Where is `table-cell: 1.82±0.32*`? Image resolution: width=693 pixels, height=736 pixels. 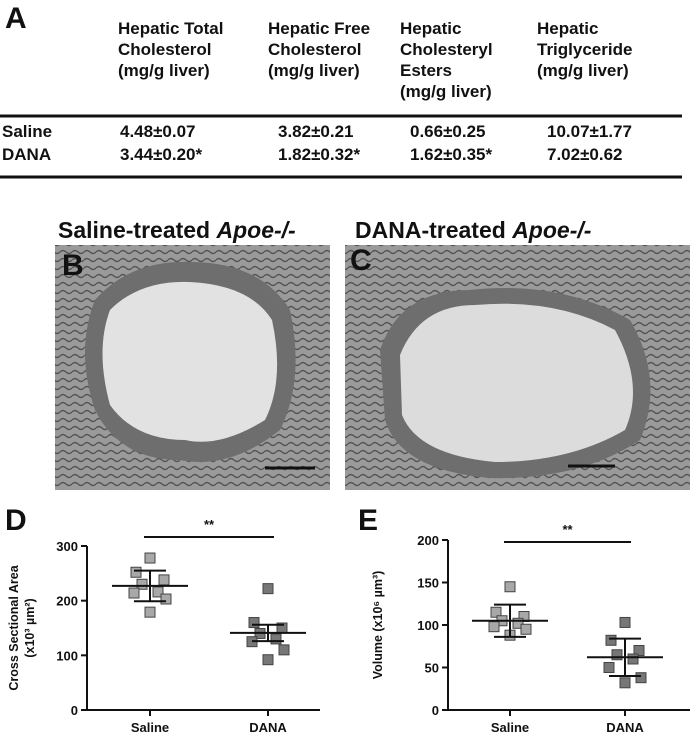 table-cell: 1.82±0.32* is located at coordinates (319, 154).